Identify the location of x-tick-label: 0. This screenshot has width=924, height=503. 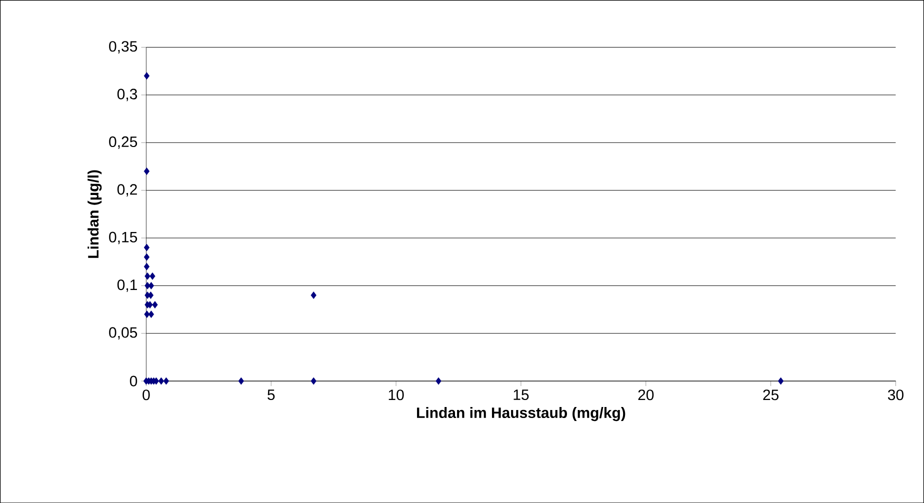
(146, 394).